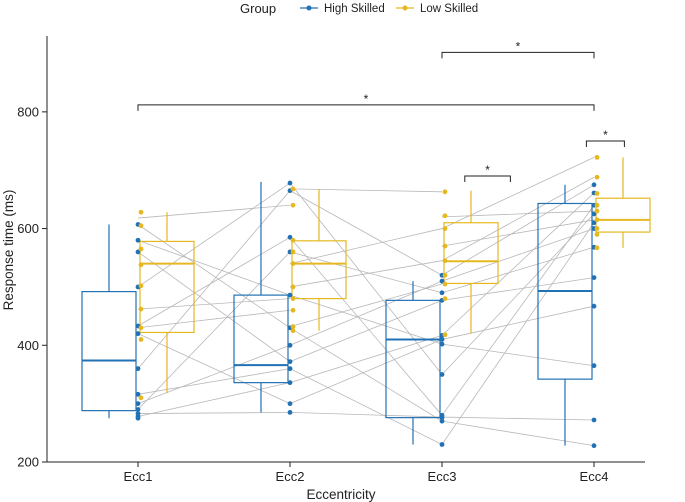  I want to click on box-low-ecc1, so click(167, 303).